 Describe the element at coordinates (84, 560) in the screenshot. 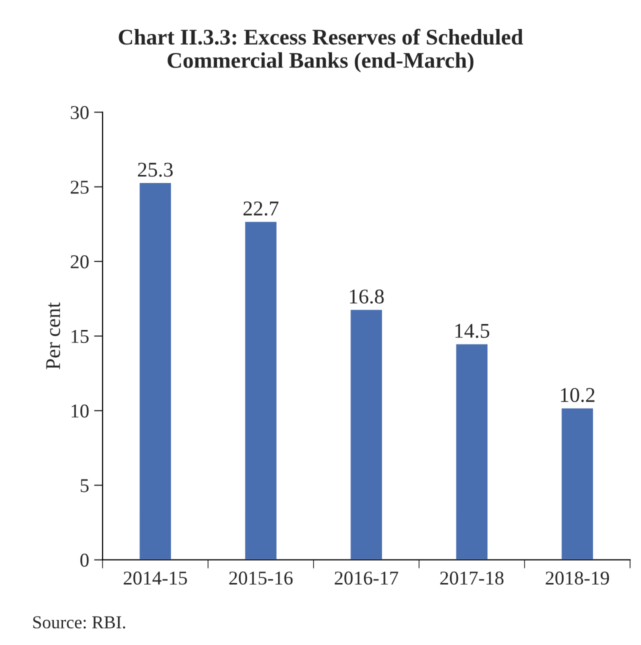

I see `y-tick-label: 0` at that location.